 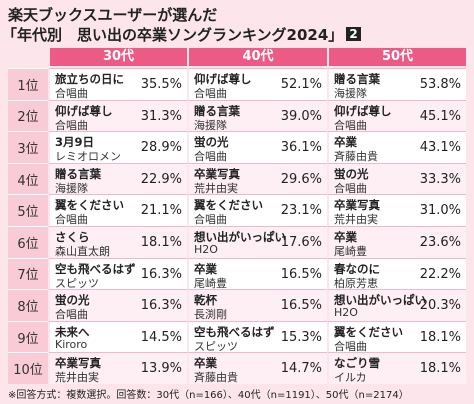 What do you see at coordinates (82, 251) in the screenshot?
I see `artist: 森山直太朗` at bounding box center [82, 251].